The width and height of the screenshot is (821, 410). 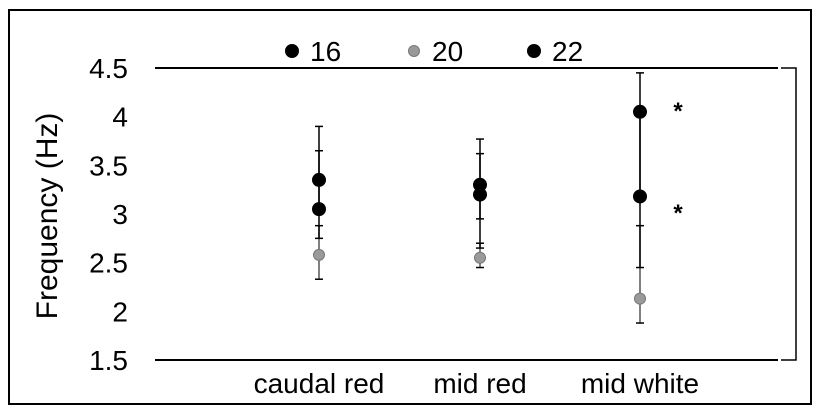 I want to click on y-tick-label: 1.5, so click(x=108, y=360).